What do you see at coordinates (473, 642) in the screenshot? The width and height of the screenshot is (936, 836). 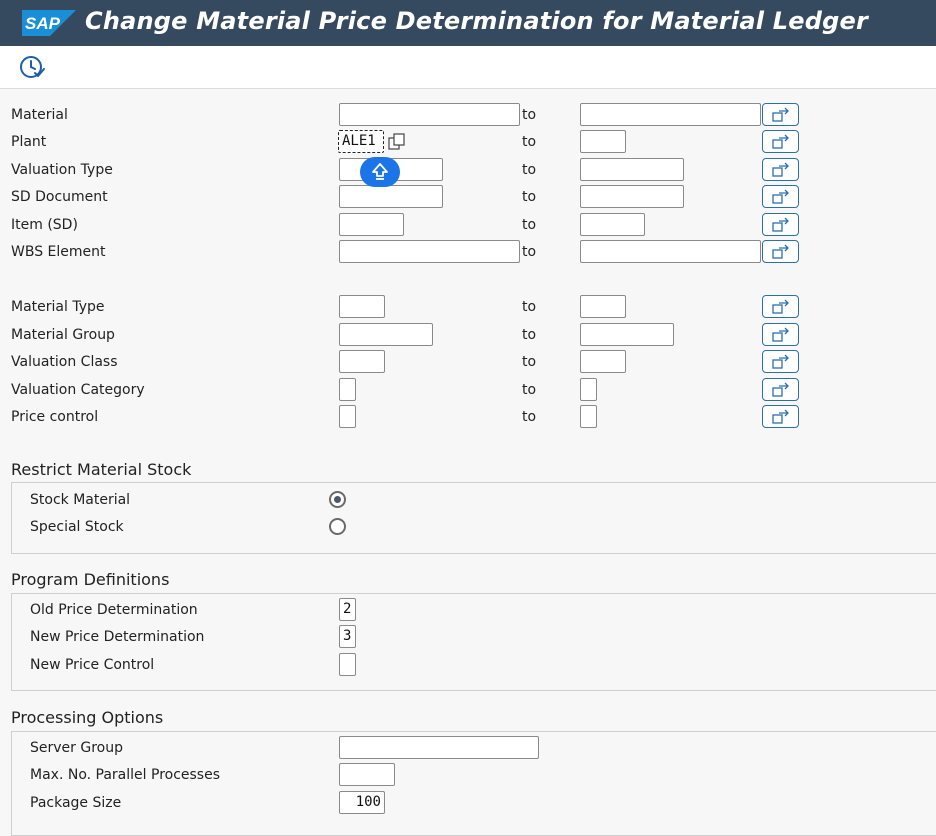 I see `program-definitions-group` at bounding box center [473, 642].